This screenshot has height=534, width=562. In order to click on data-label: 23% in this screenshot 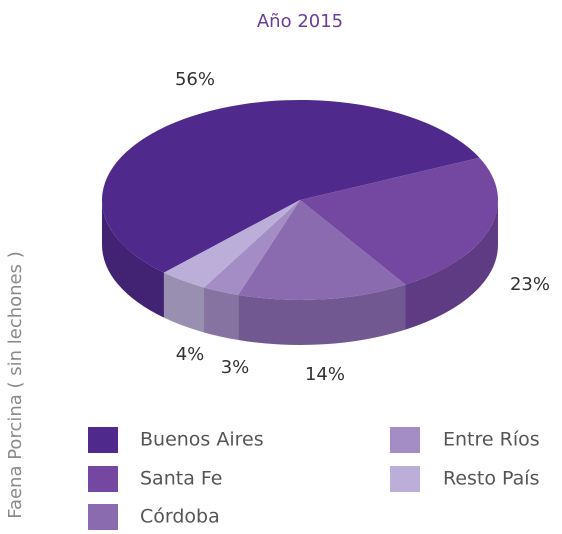, I will do `click(530, 284)`.